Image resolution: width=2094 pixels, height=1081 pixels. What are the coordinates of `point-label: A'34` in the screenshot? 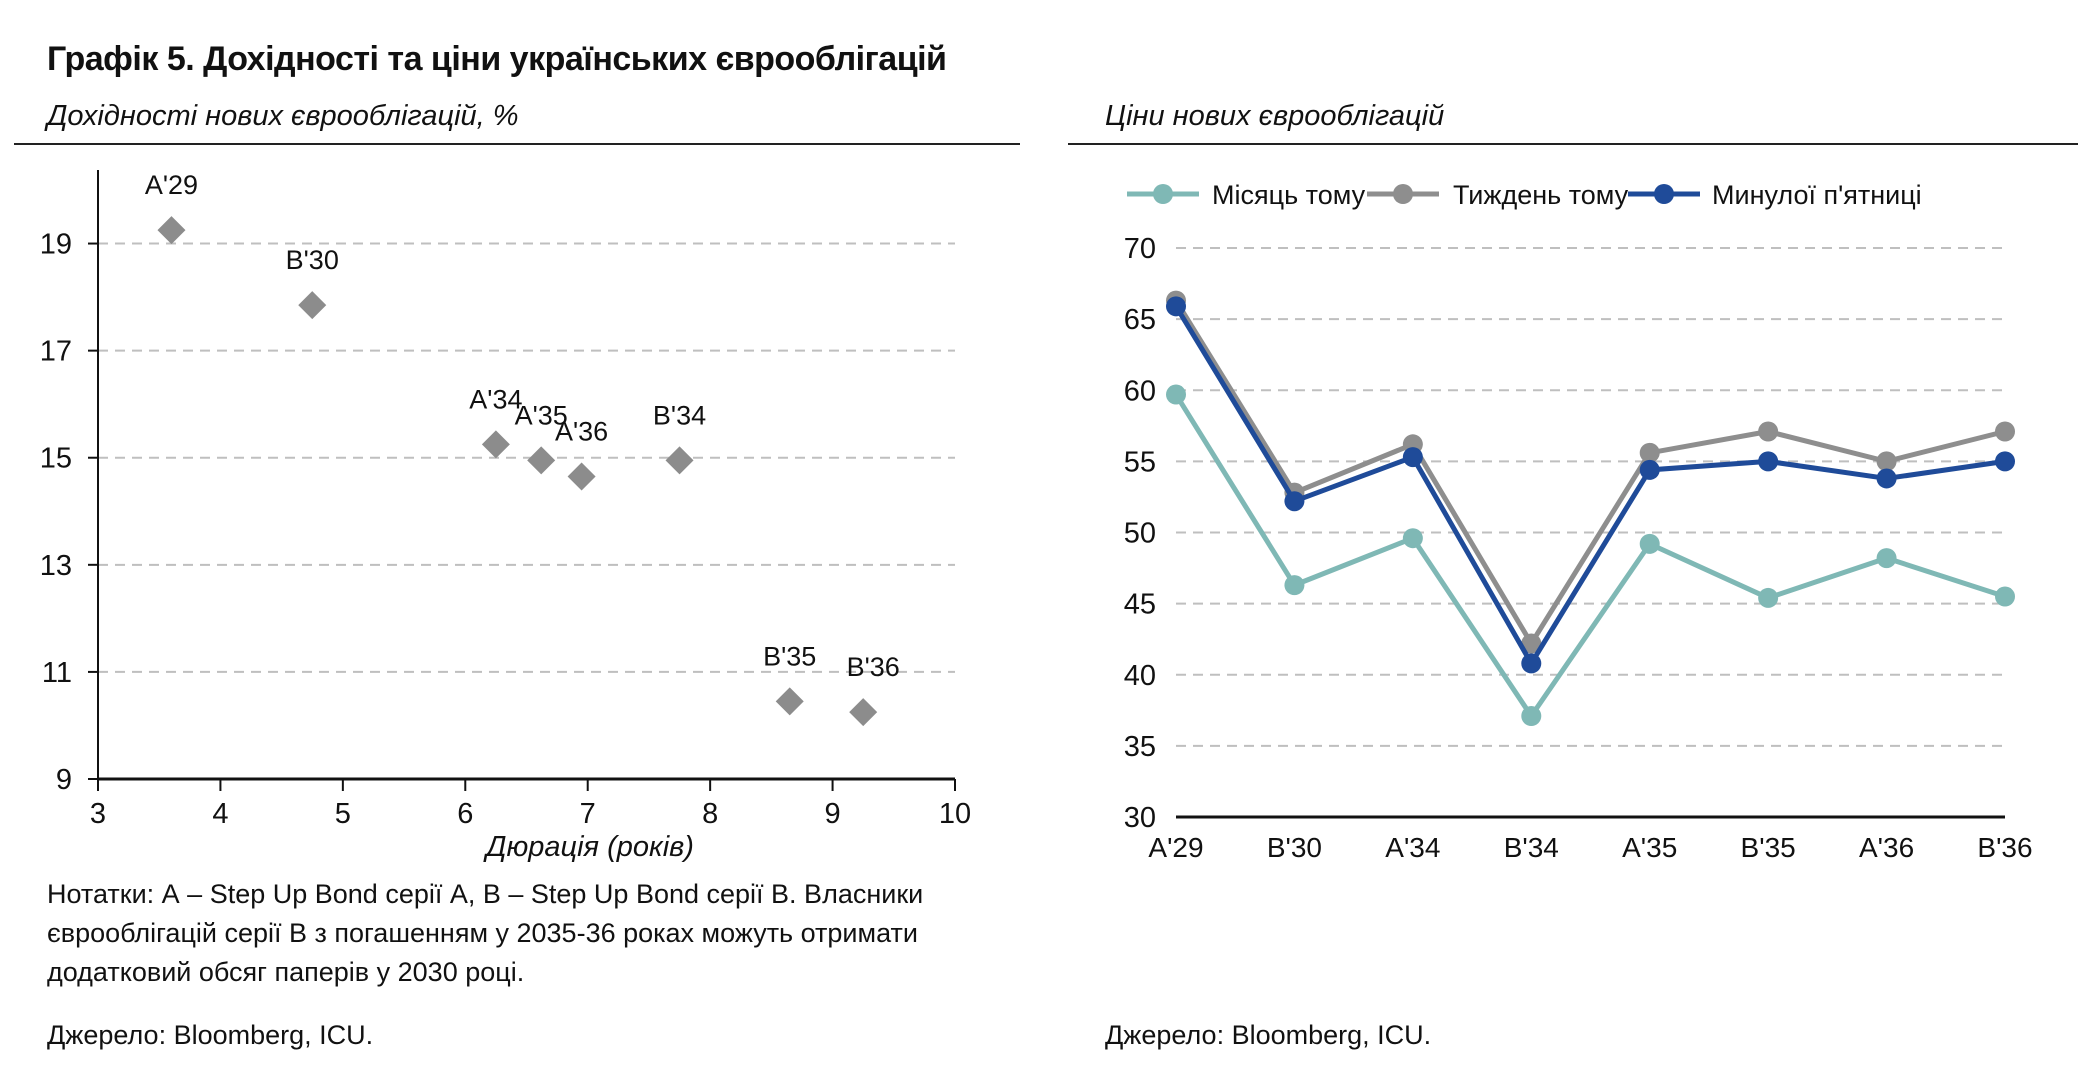 It's located at (495, 399).